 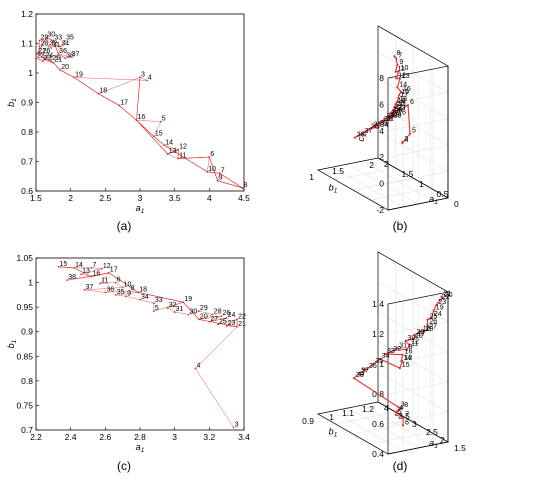 I want to click on point-label: 19, so click(x=79, y=74).